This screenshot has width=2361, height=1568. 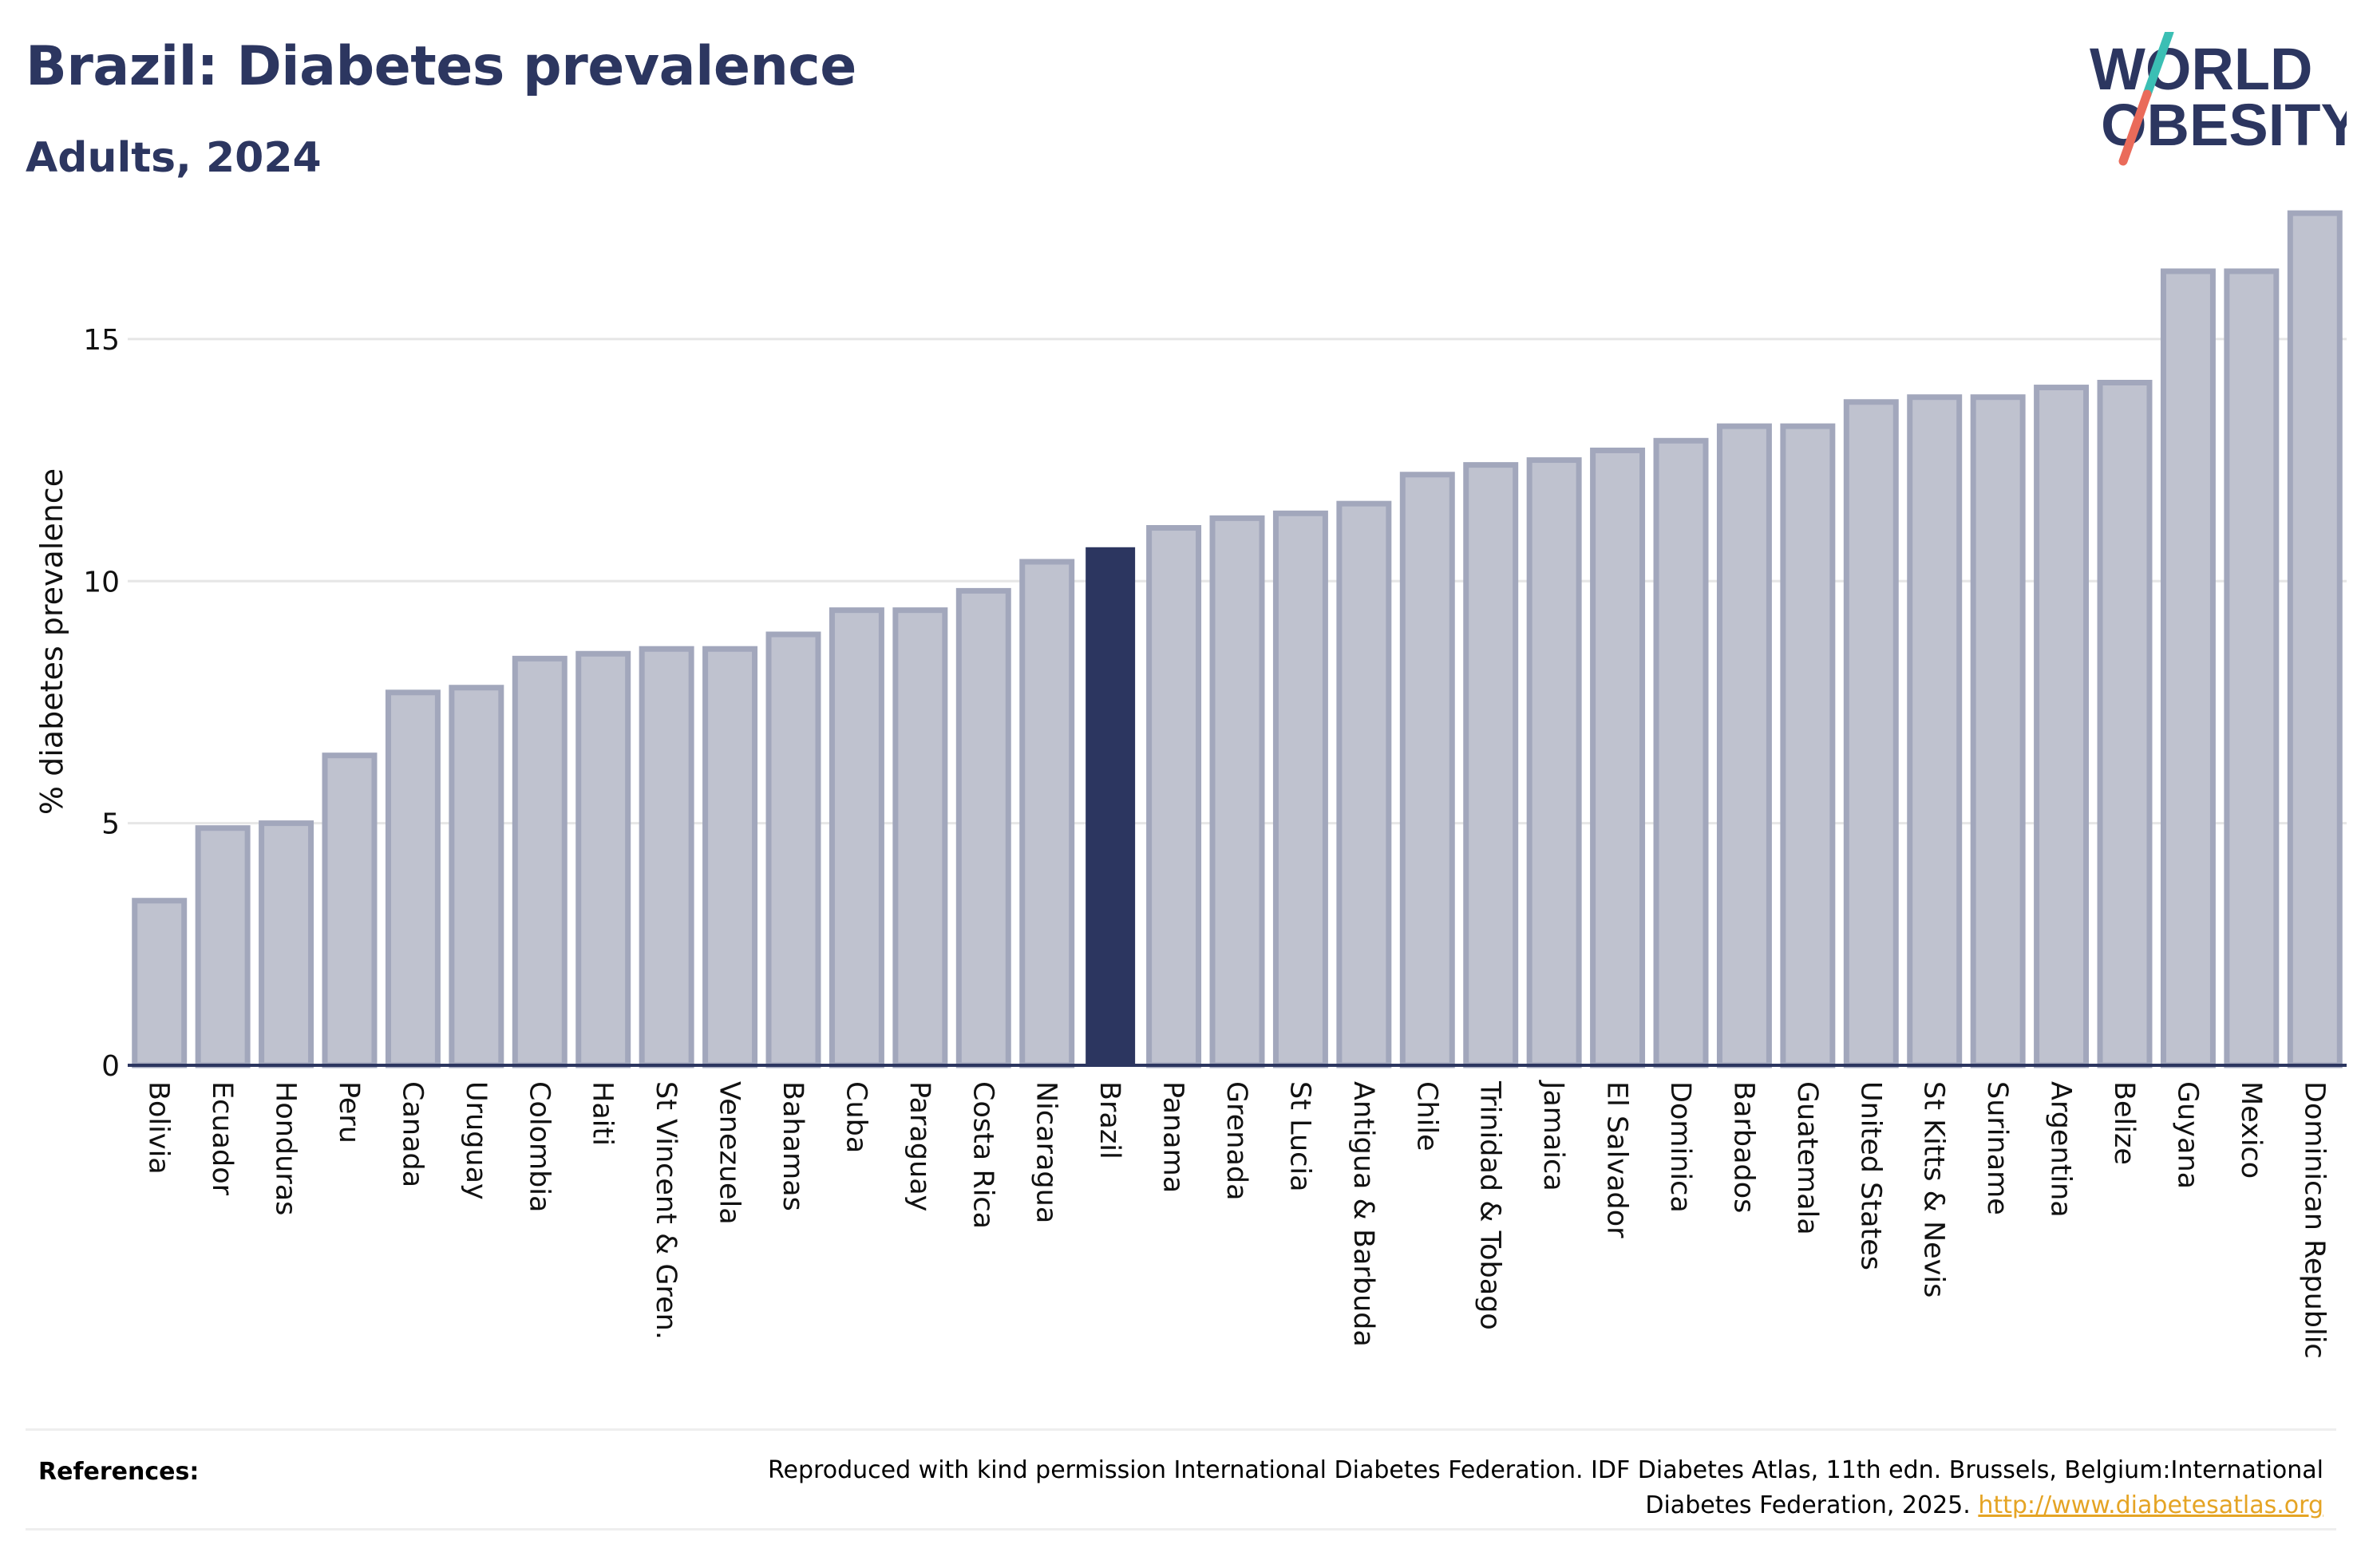 What do you see at coordinates (1111, 806) in the screenshot?
I see `bar-brazil` at bounding box center [1111, 806].